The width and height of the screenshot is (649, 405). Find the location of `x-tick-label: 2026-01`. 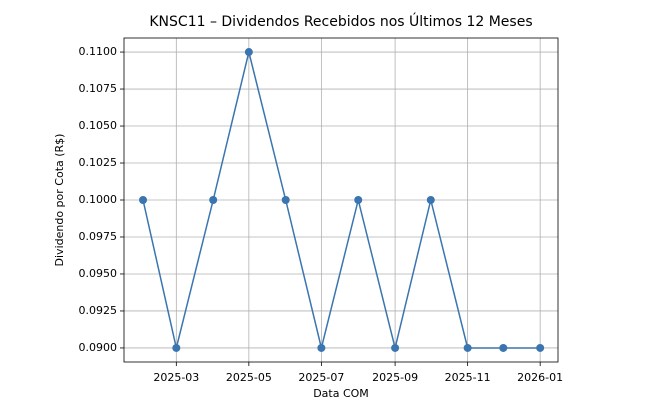

x-tick-label: 2026-01 is located at coordinates (540, 377).